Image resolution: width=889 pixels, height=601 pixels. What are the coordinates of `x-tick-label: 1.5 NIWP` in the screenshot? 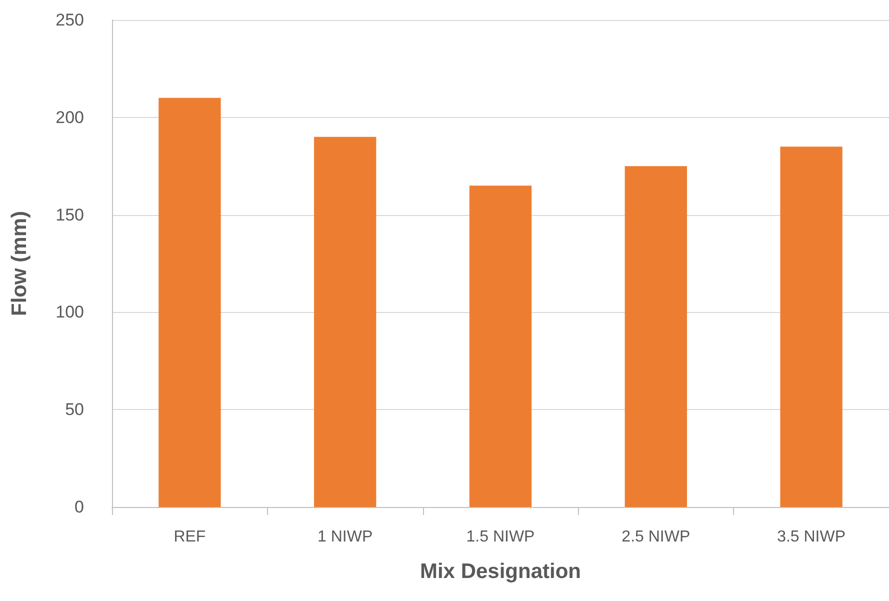 It's located at (500, 537).